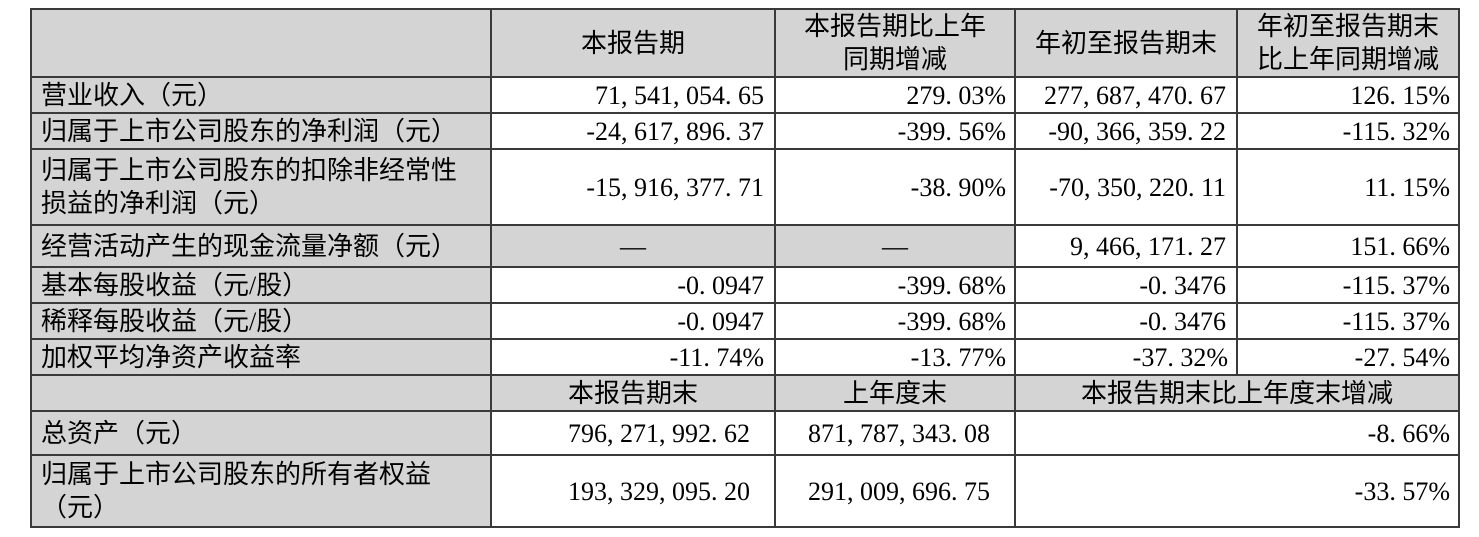 The image size is (1479, 537). Describe the element at coordinates (895, 246) in the screenshot. I see `value-current-period-yoy: —` at that location.